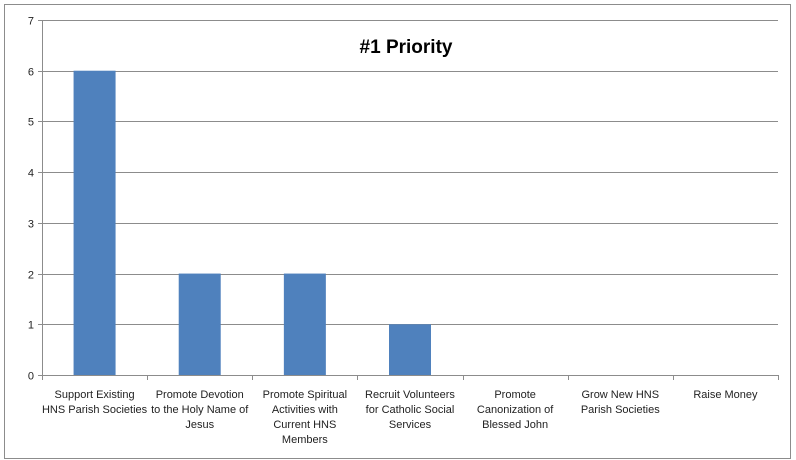  I want to click on y-tick-label: 1, so click(31, 326).